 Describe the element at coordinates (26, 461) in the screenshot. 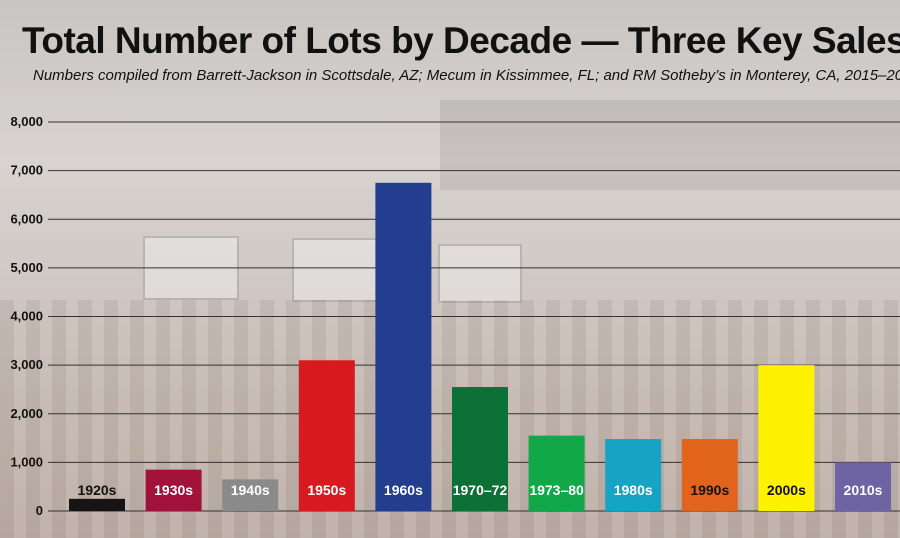

I see `y-tick-label: 1,000` at that location.